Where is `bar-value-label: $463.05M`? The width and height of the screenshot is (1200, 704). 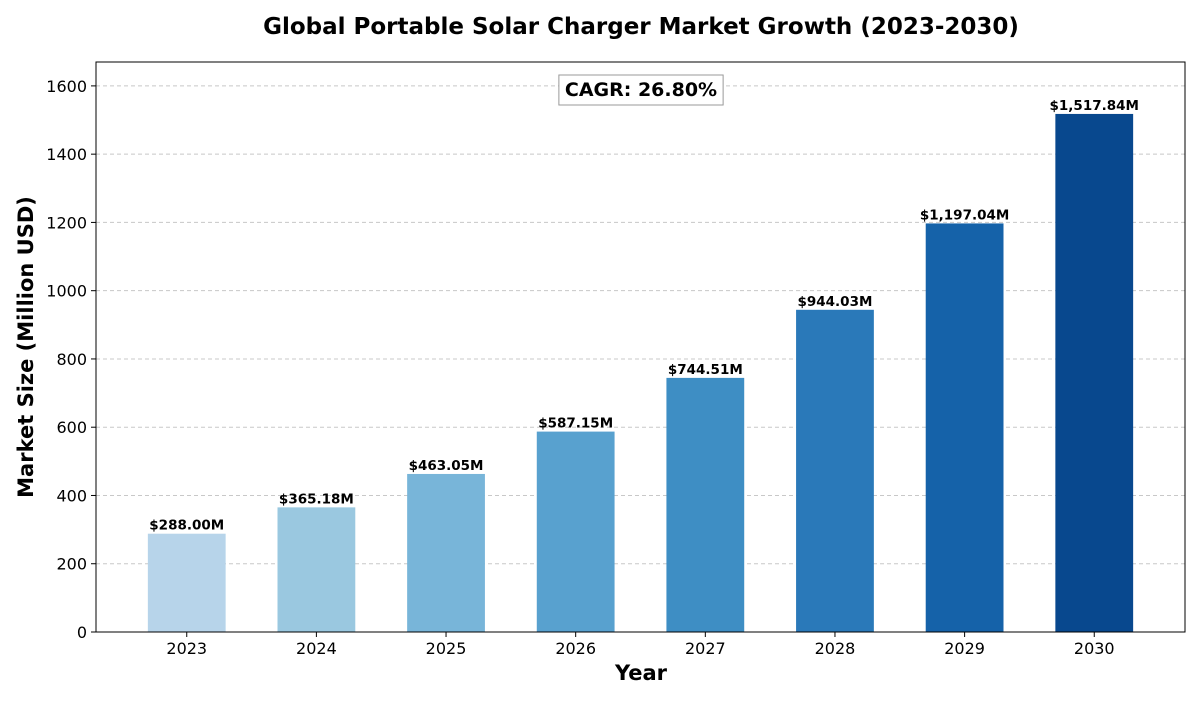
bar-value-label: $463.05M is located at coordinates (446, 466).